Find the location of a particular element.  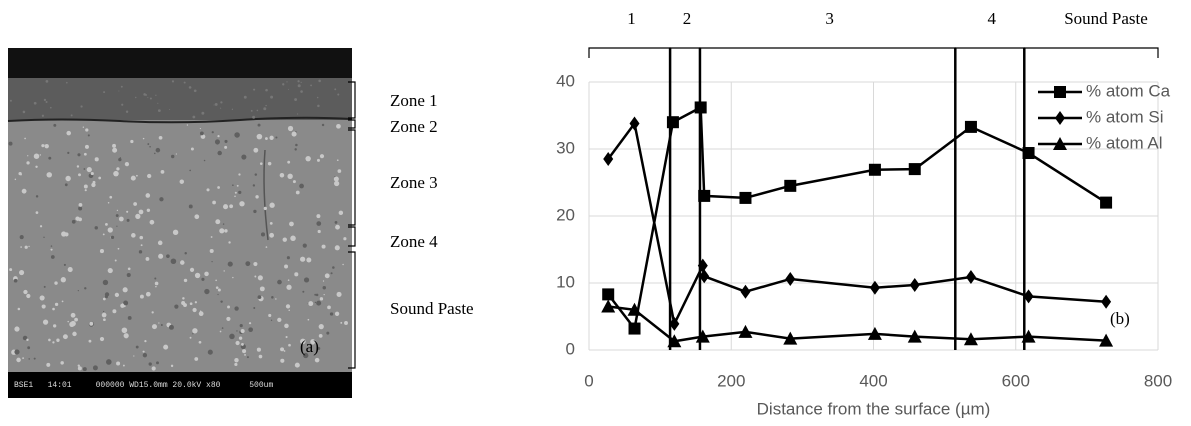

y-tick-label: 20 is located at coordinates (565, 214).